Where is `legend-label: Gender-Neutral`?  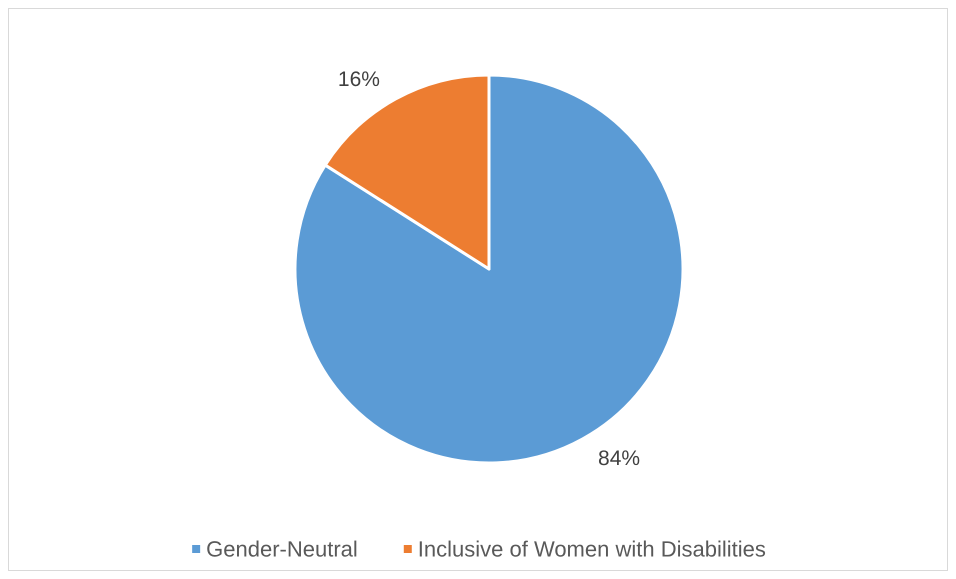 legend-label: Gender-Neutral is located at coordinates (282, 549).